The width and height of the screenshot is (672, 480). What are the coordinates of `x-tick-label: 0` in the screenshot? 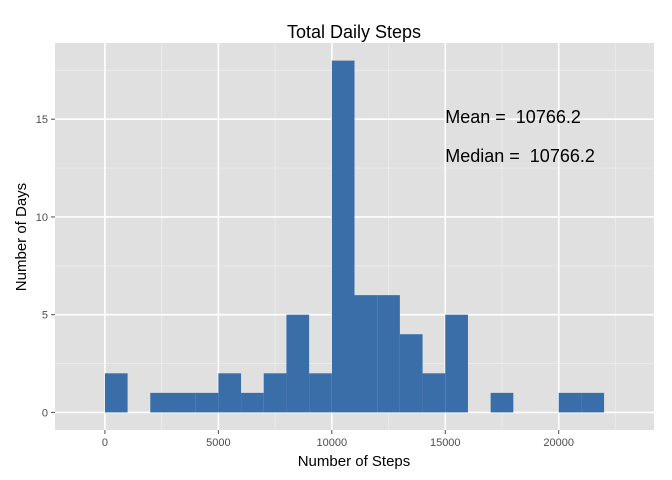 It's located at (105, 443).